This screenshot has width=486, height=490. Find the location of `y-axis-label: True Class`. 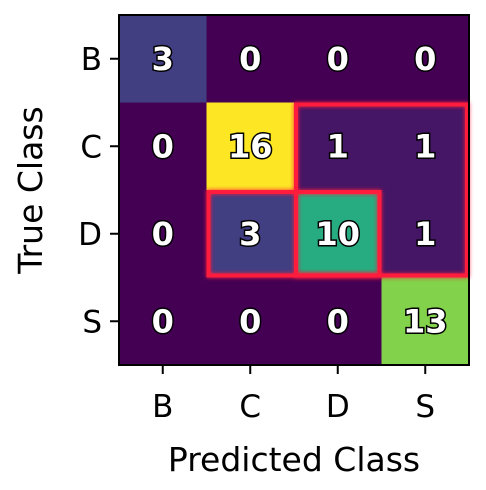

y-axis-label: True Class is located at coordinates (30, 190).